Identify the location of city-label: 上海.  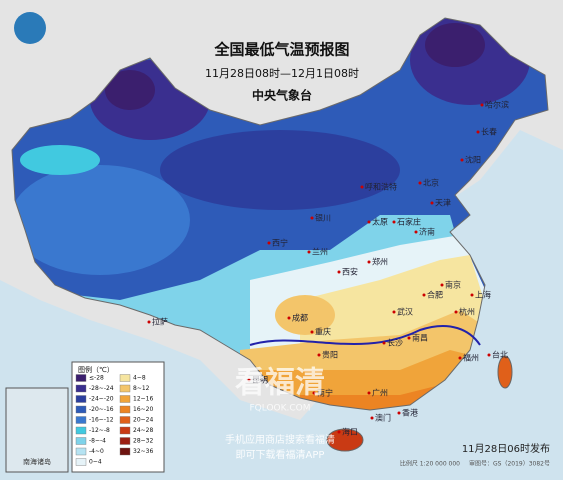
(483, 295).